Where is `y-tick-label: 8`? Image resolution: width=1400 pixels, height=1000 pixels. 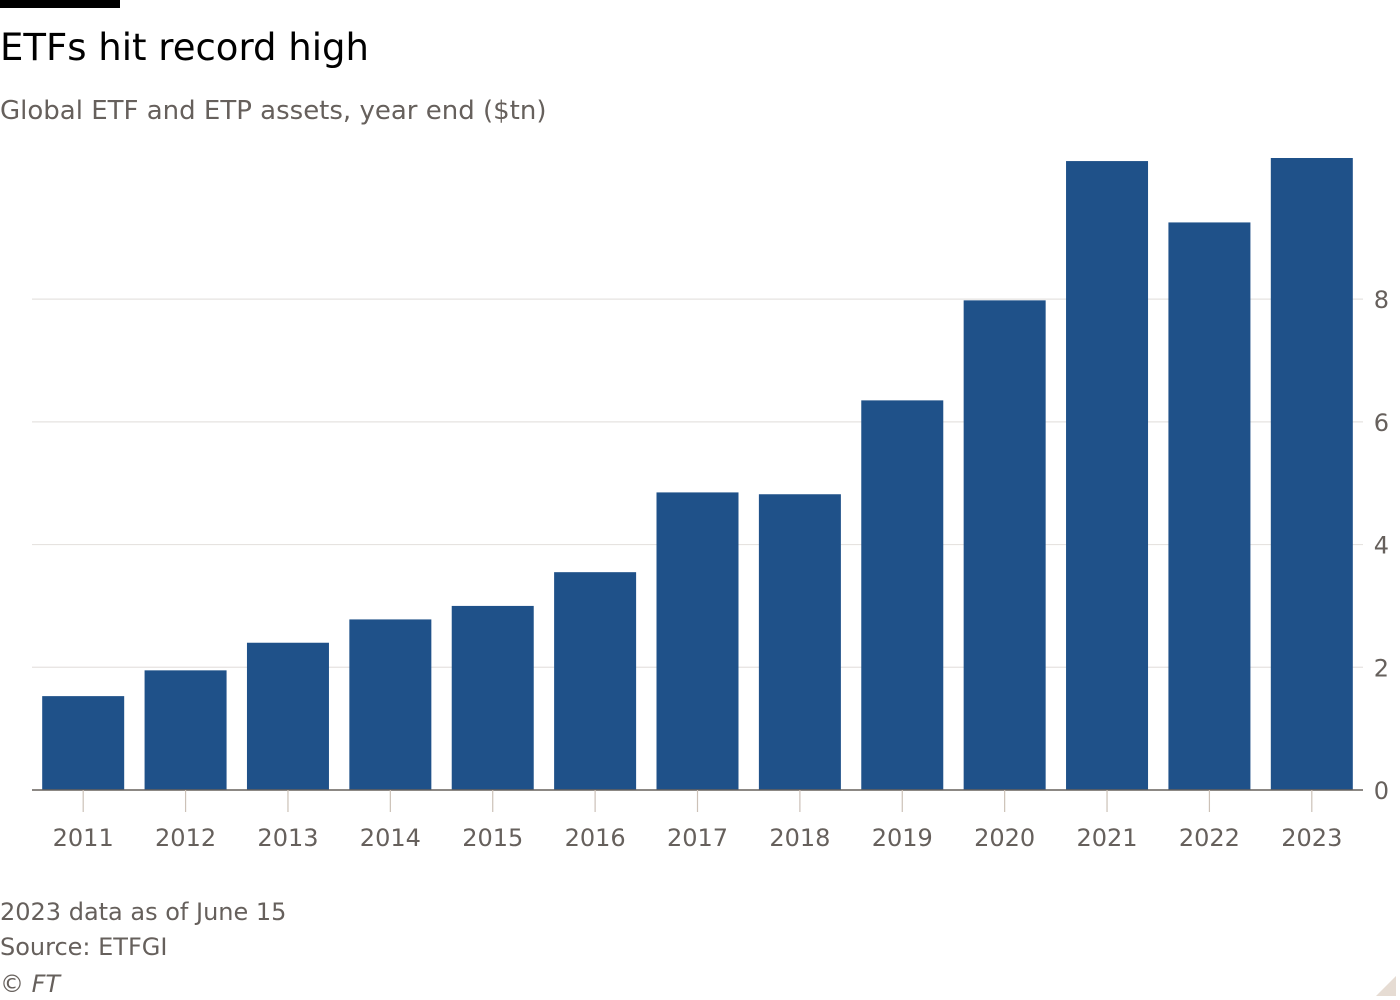
y-tick-label: 8 is located at coordinates (1381, 300).